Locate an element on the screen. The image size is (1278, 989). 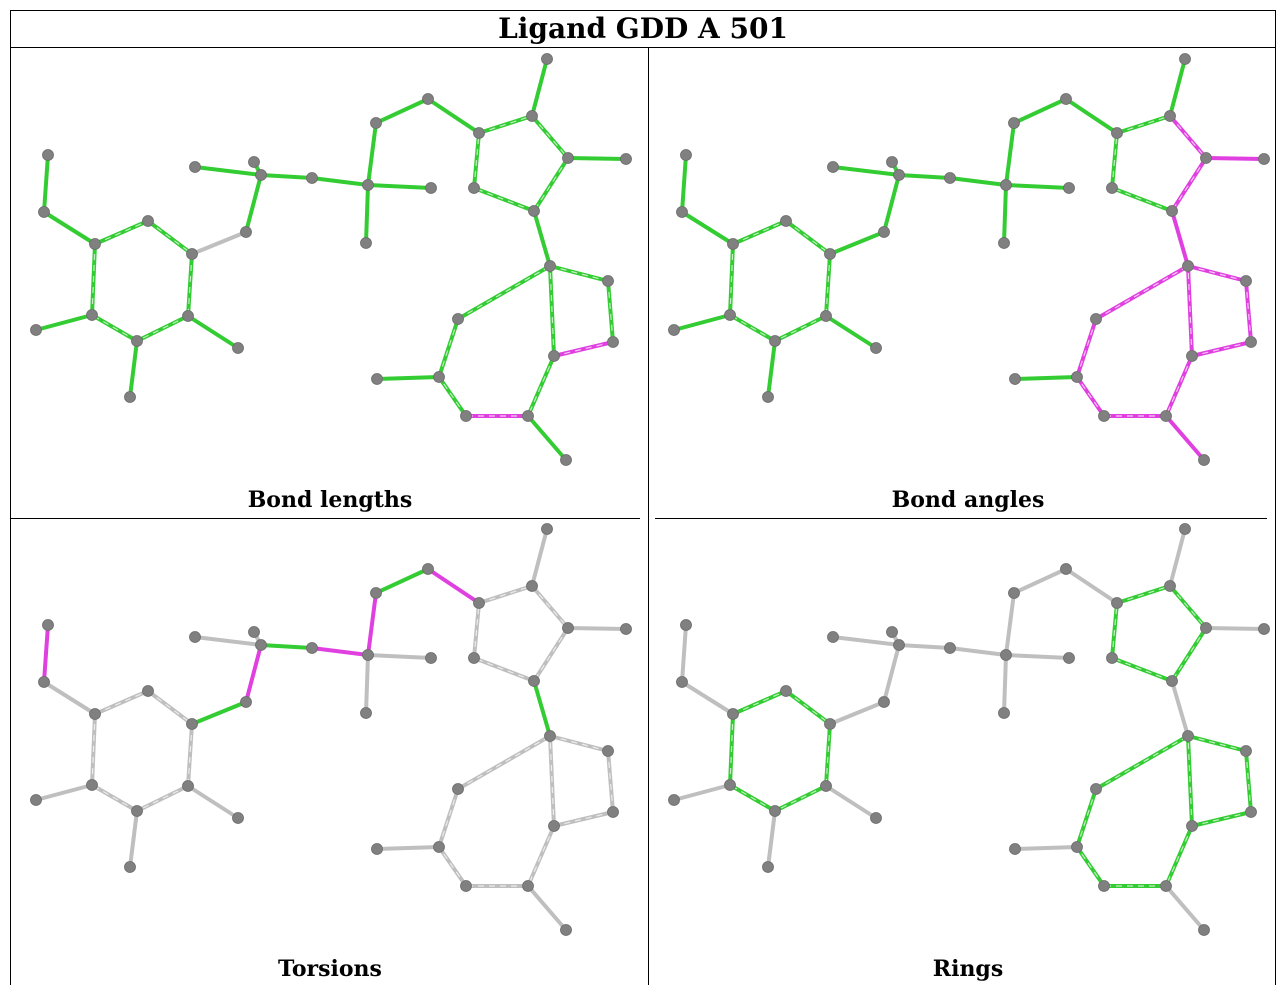
figure-title: Ligand GDD A 501 is located at coordinates (643, 29).